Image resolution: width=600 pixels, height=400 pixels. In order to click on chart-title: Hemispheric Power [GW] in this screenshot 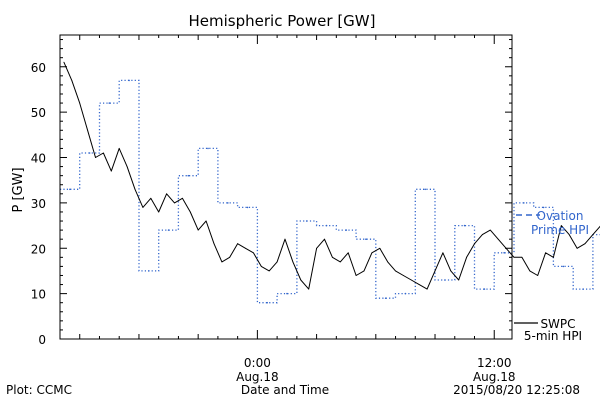, I will do `click(282, 21)`.